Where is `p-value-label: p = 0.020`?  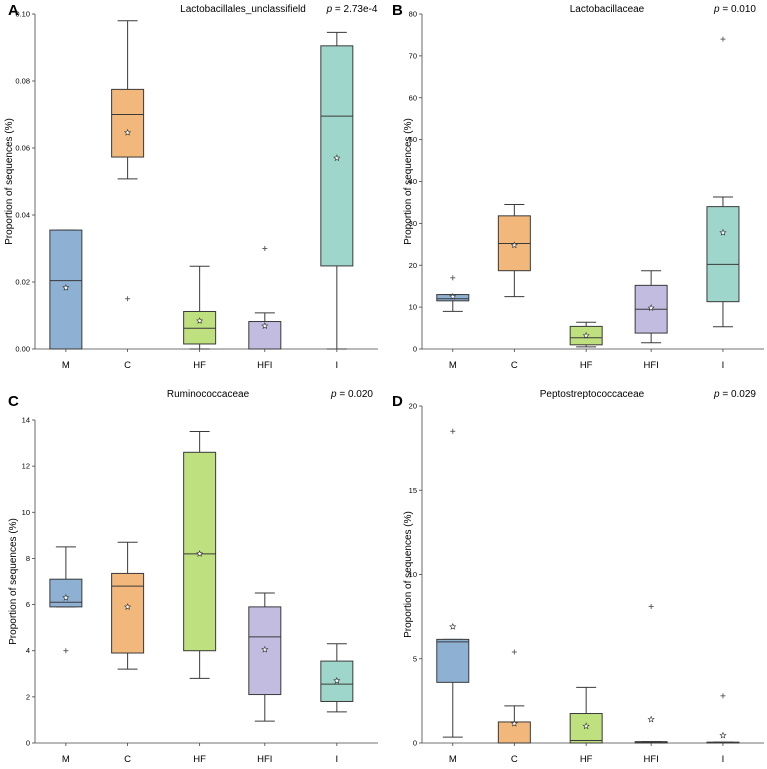
p-value-label: p = 0.020 is located at coordinates (351, 394).